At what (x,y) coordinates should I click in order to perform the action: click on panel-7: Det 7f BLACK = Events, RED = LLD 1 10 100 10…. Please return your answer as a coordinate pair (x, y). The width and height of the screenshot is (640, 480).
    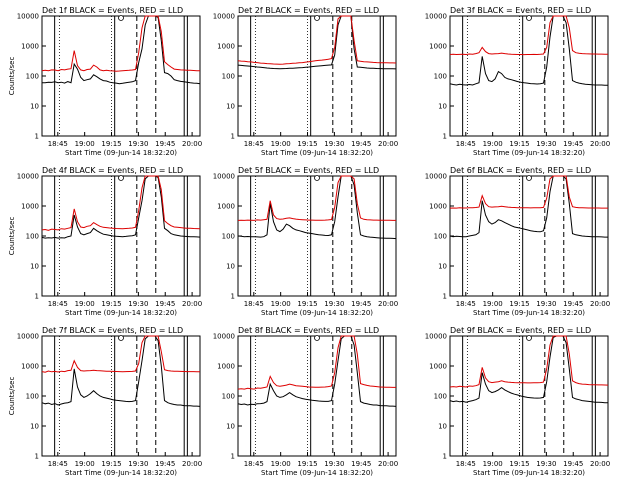
    Looking at the image, I should click on (105, 401).